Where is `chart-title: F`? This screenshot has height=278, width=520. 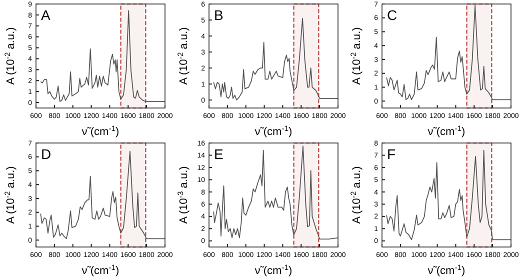
chart-title: F is located at coordinates (391, 154).